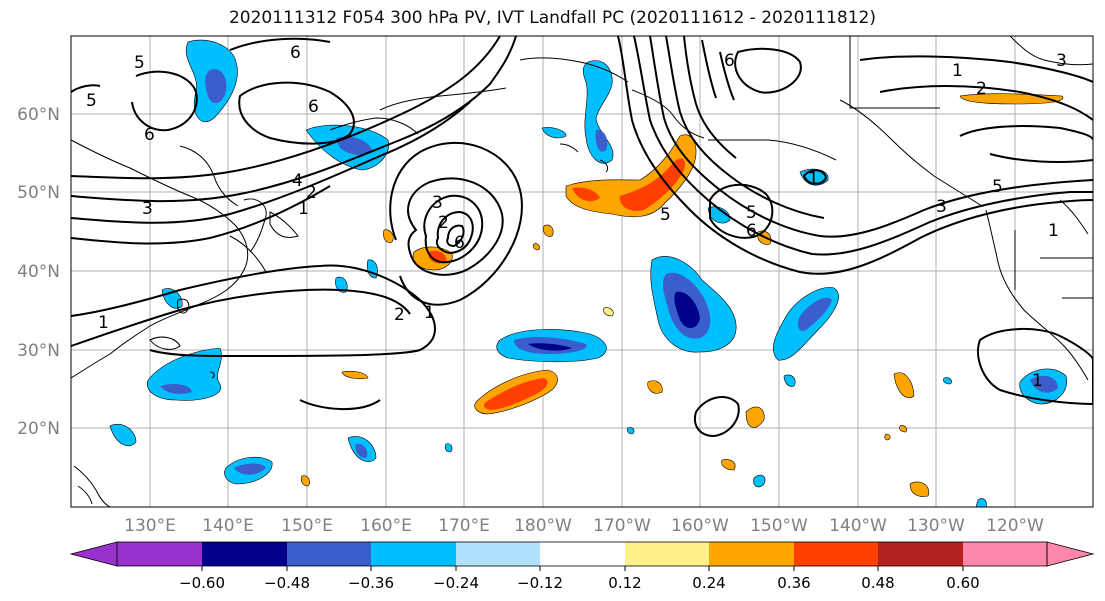 The image size is (1105, 601). What do you see at coordinates (386, 526) in the screenshot?
I see `lon-label: 160°E` at bounding box center [386, 526].